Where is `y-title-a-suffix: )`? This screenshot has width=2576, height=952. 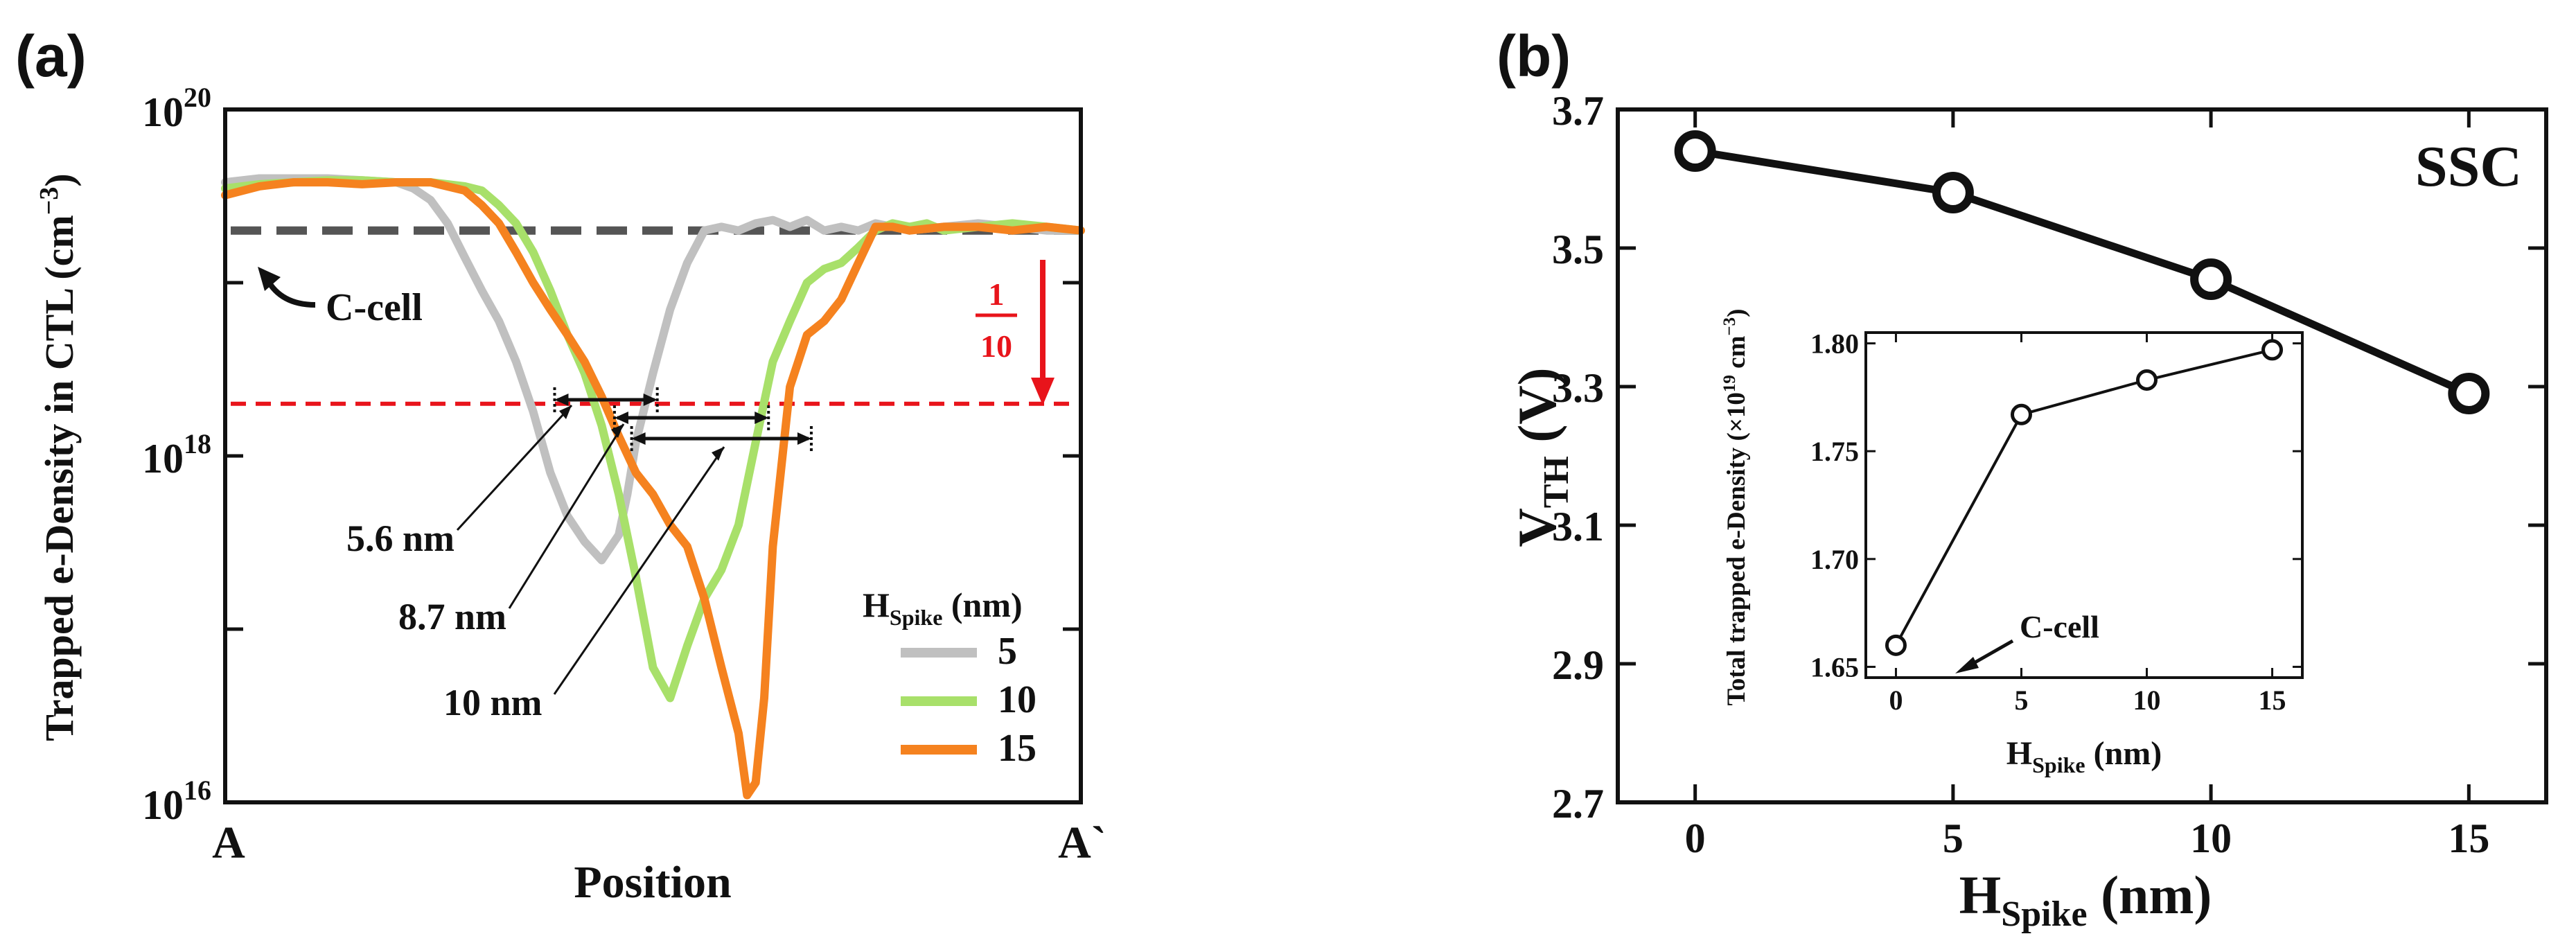
y-title-a-suffix: ) is located at coordinates (59, 179).